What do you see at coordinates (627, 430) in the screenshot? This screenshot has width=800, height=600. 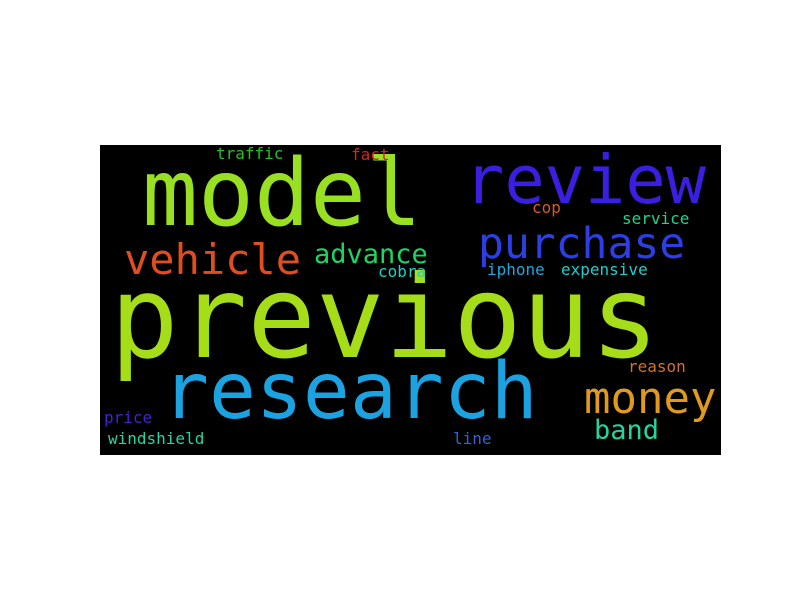 I see `word-band: band` at bounding box center [627, 430].